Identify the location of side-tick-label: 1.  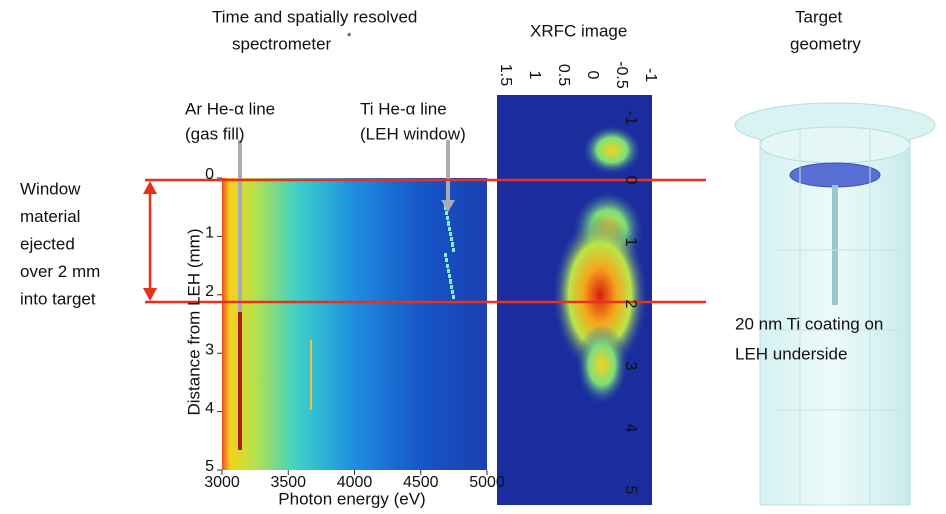
(630, 242).